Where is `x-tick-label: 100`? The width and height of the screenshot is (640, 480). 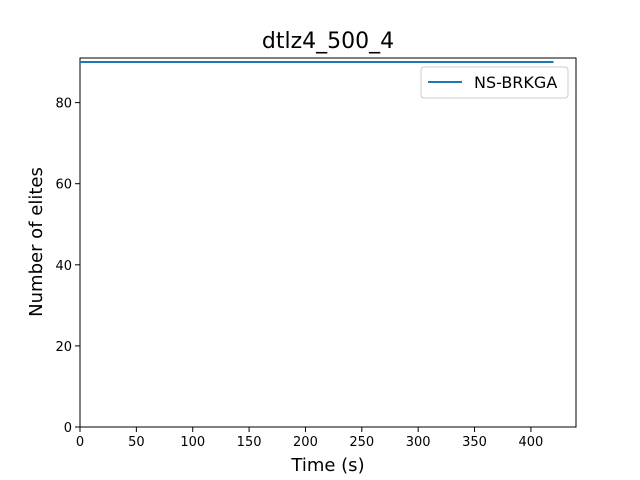
x-tick-label: 100 is located at coordinates (192, 442).